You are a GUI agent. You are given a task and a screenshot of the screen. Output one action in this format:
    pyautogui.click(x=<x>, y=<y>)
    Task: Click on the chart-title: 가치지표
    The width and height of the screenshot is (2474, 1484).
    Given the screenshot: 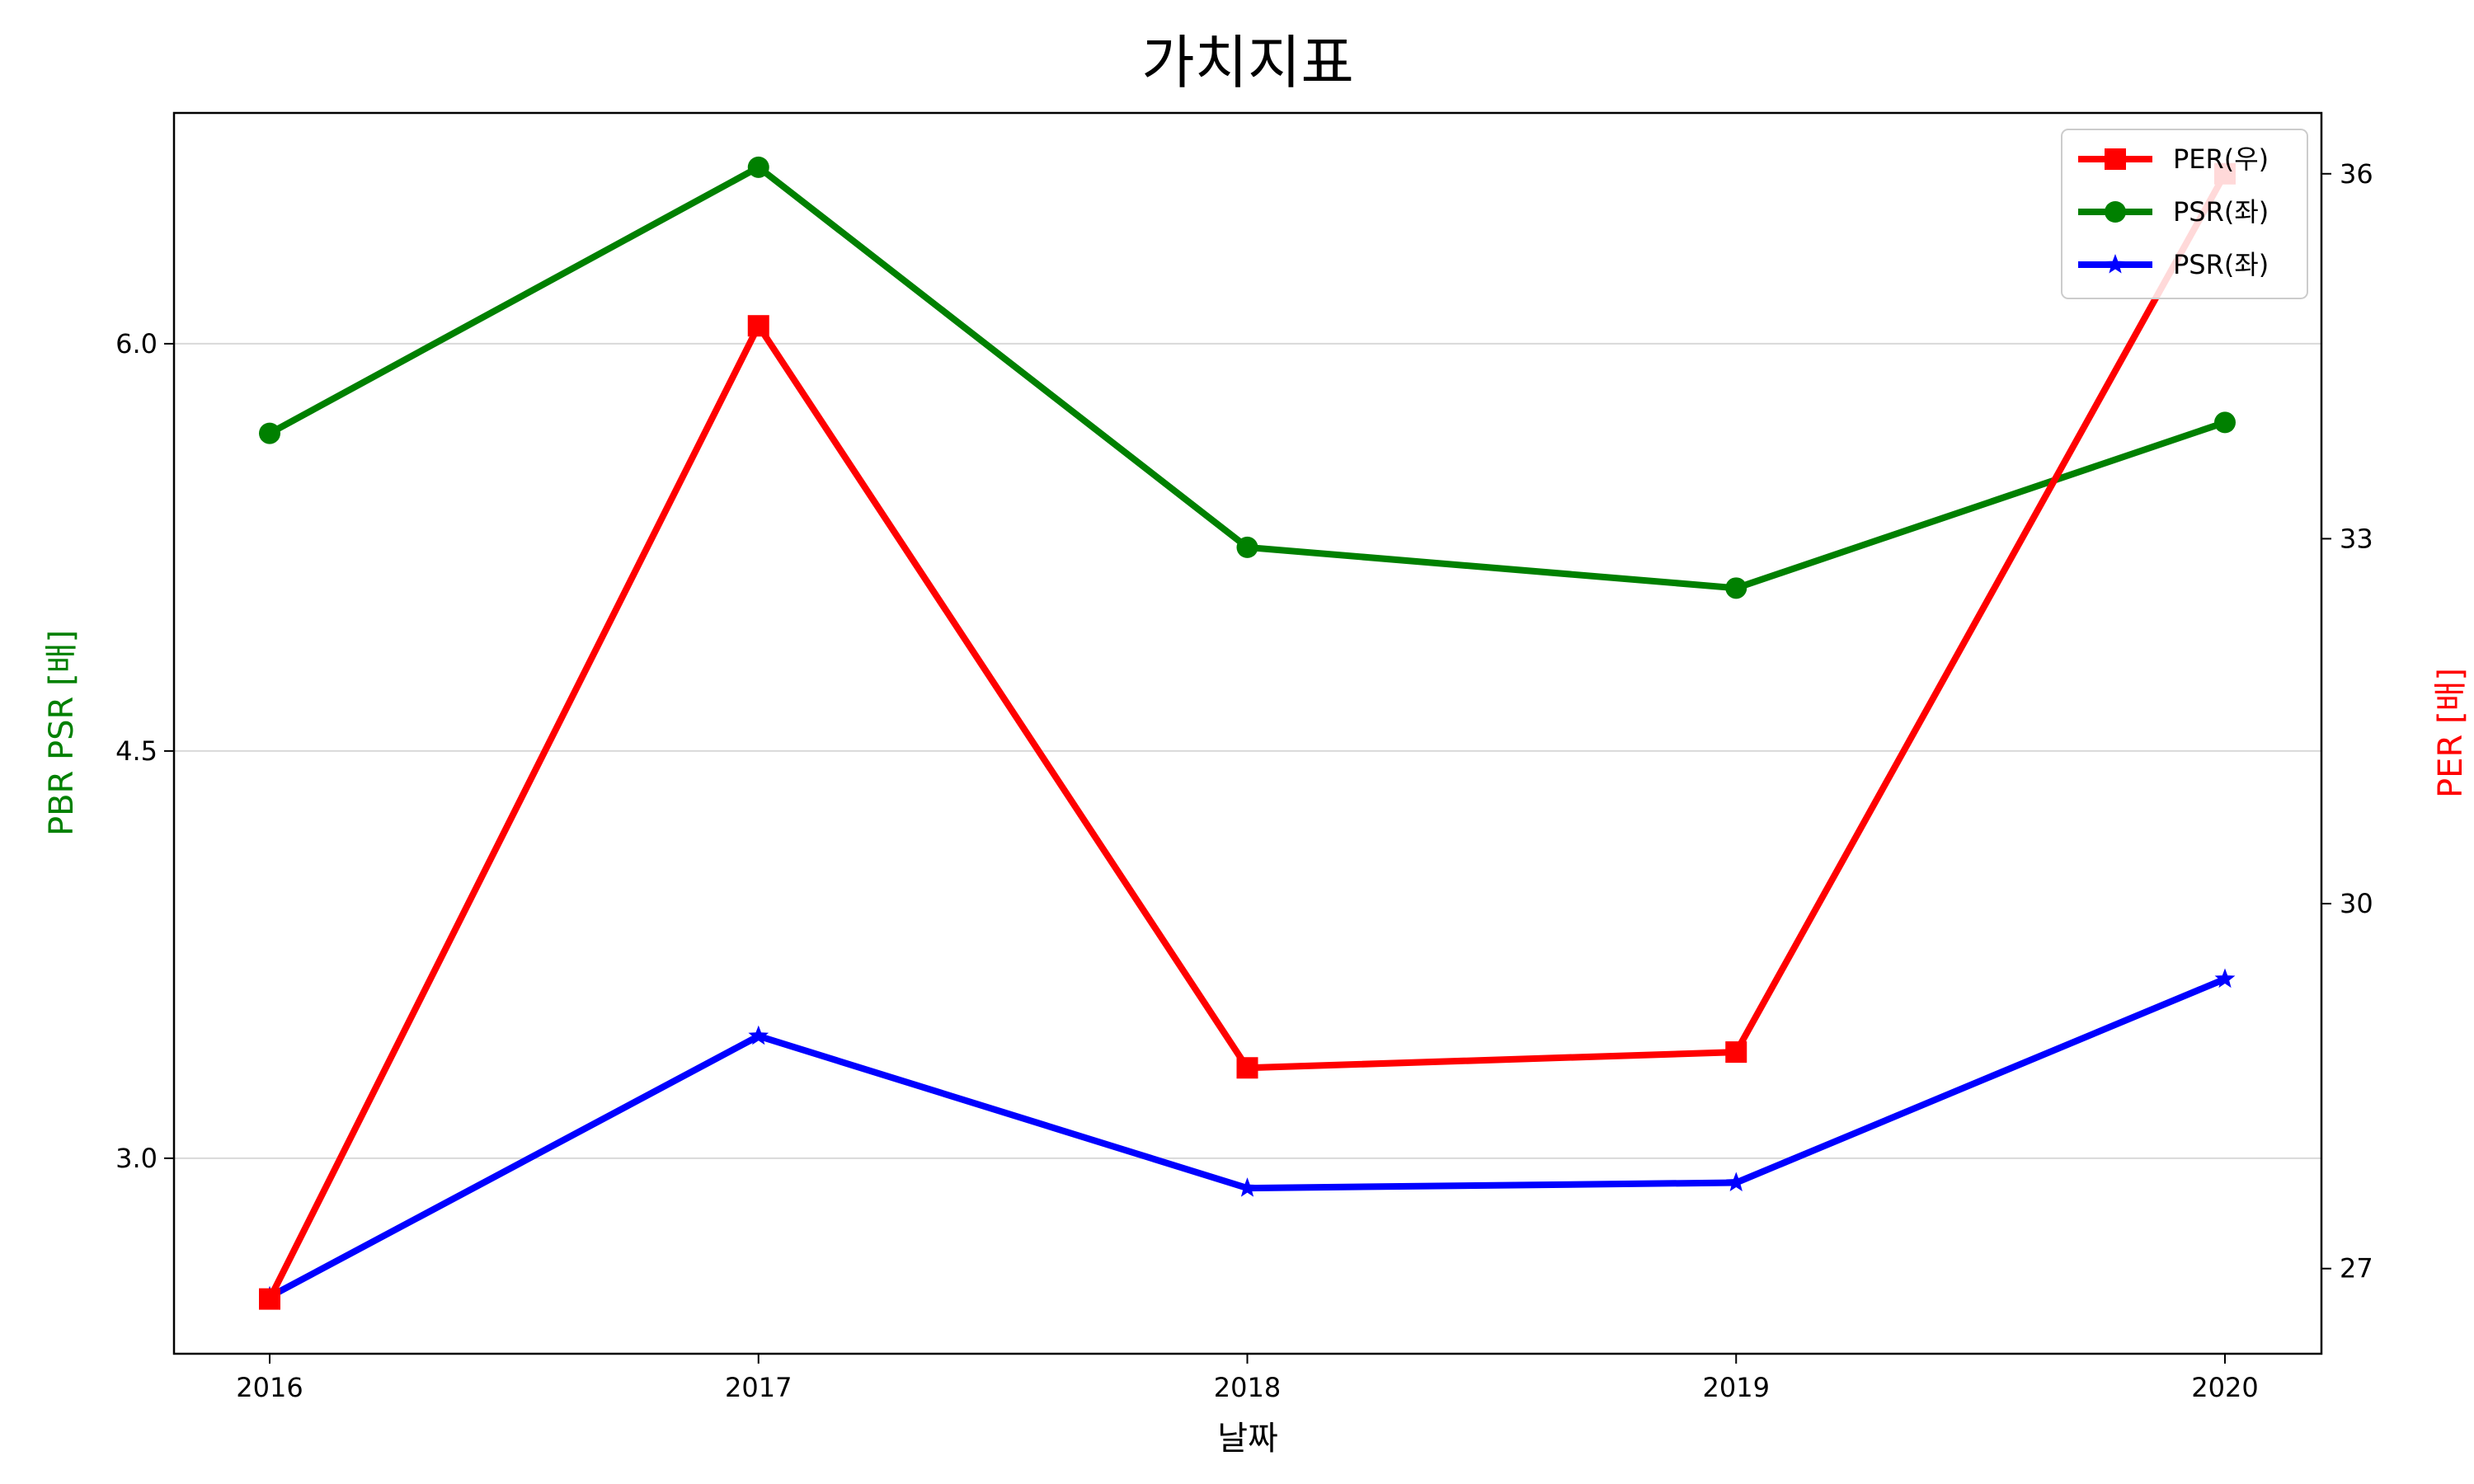 What is the action you would take?
    pyautogui.click(x=1247, y=62)
    